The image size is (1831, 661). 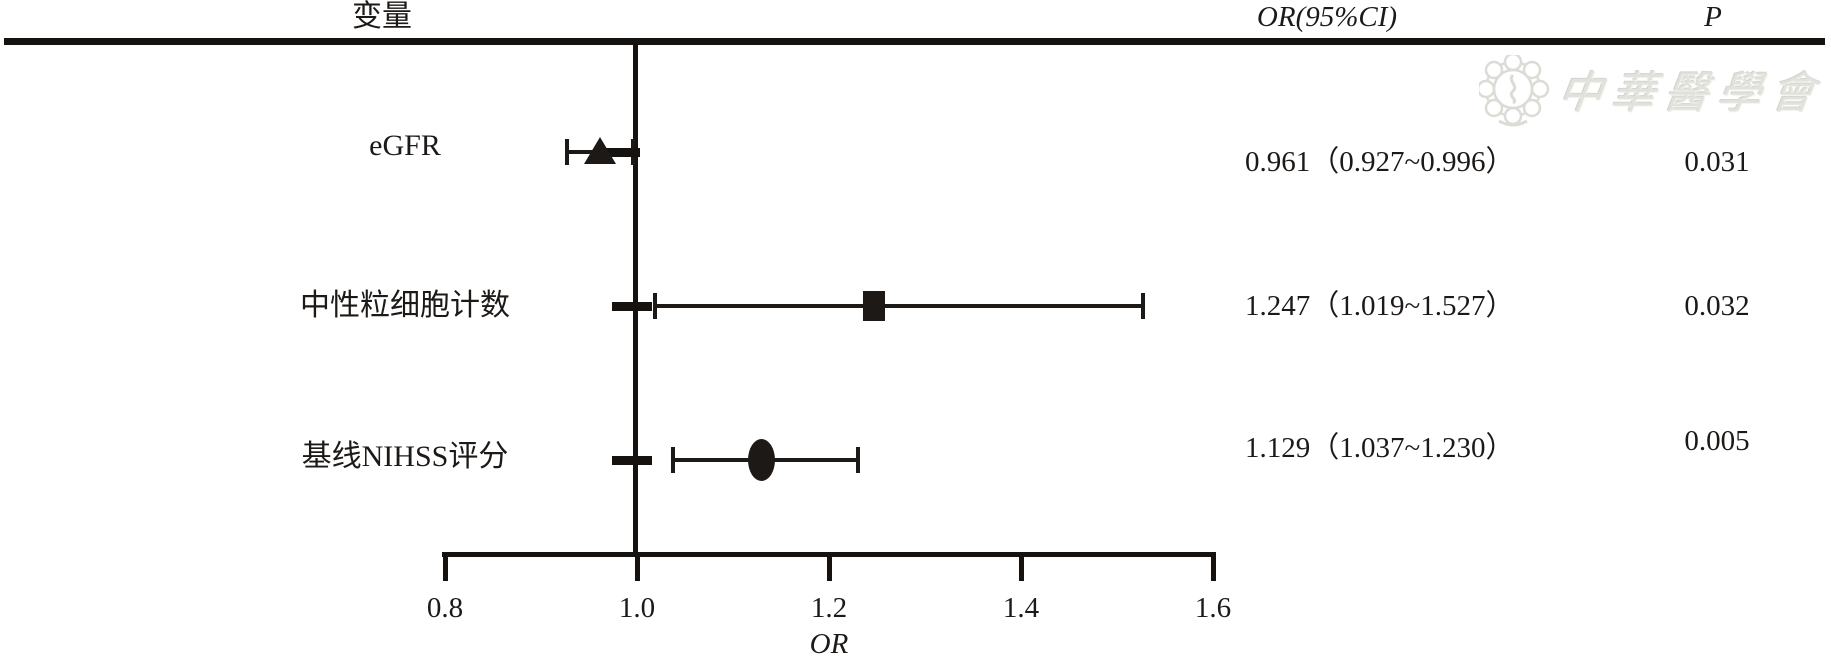 I want to click on cma-watermark-text: 中華醫學會, so click(x=1690, y=93).